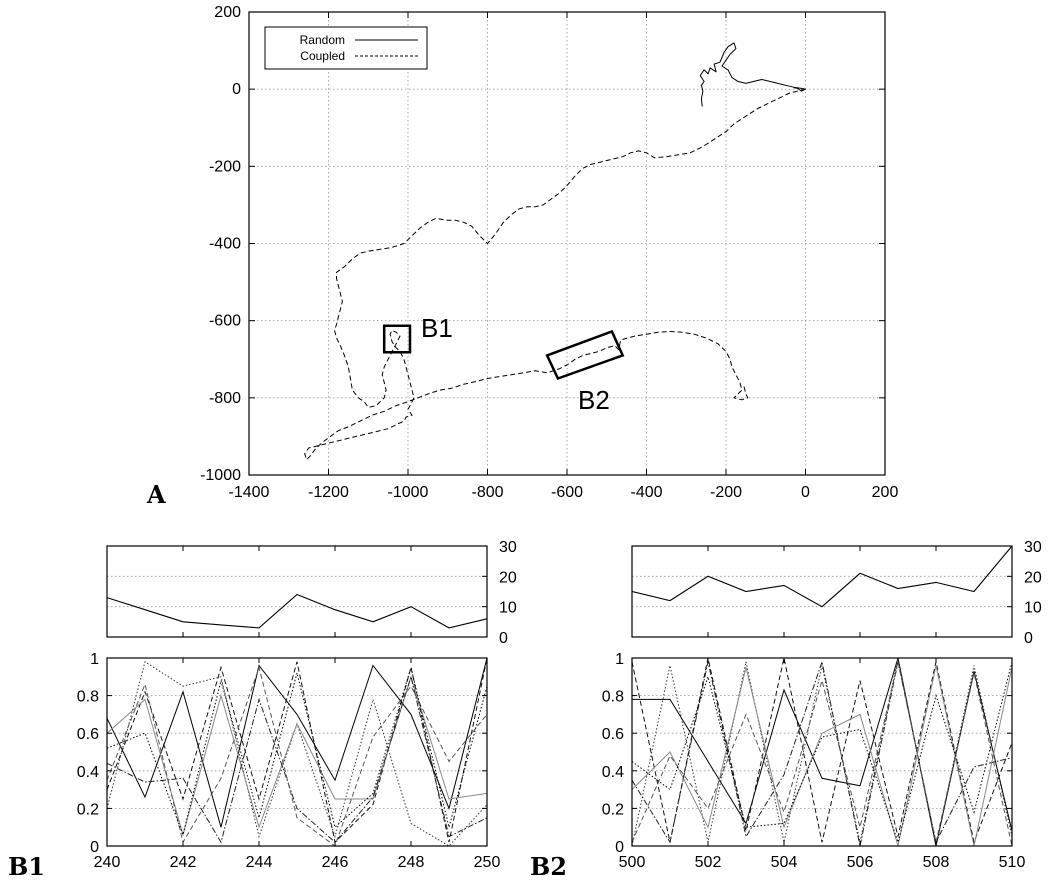  What do you see at coordinates (646, 492) in the screenshot?
I see `x-tick-label: -400` at bounding box center [646, 492].